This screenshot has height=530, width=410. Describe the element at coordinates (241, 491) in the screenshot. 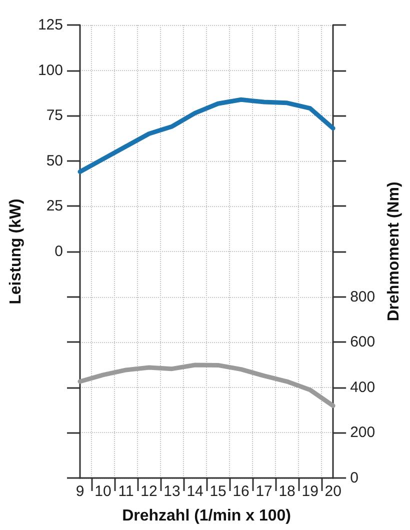

I see `x-tick-label: 16` at that location.